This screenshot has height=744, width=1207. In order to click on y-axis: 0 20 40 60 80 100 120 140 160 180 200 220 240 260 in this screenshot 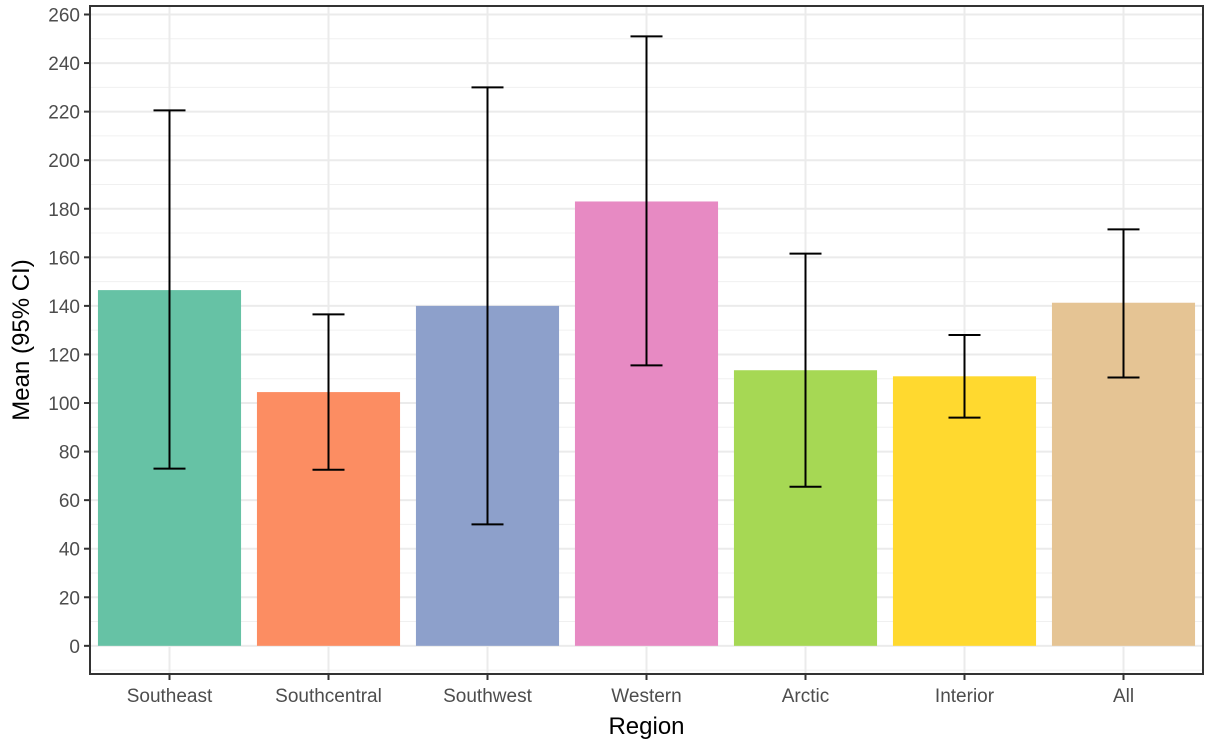, I will do `click(69, 331)`.